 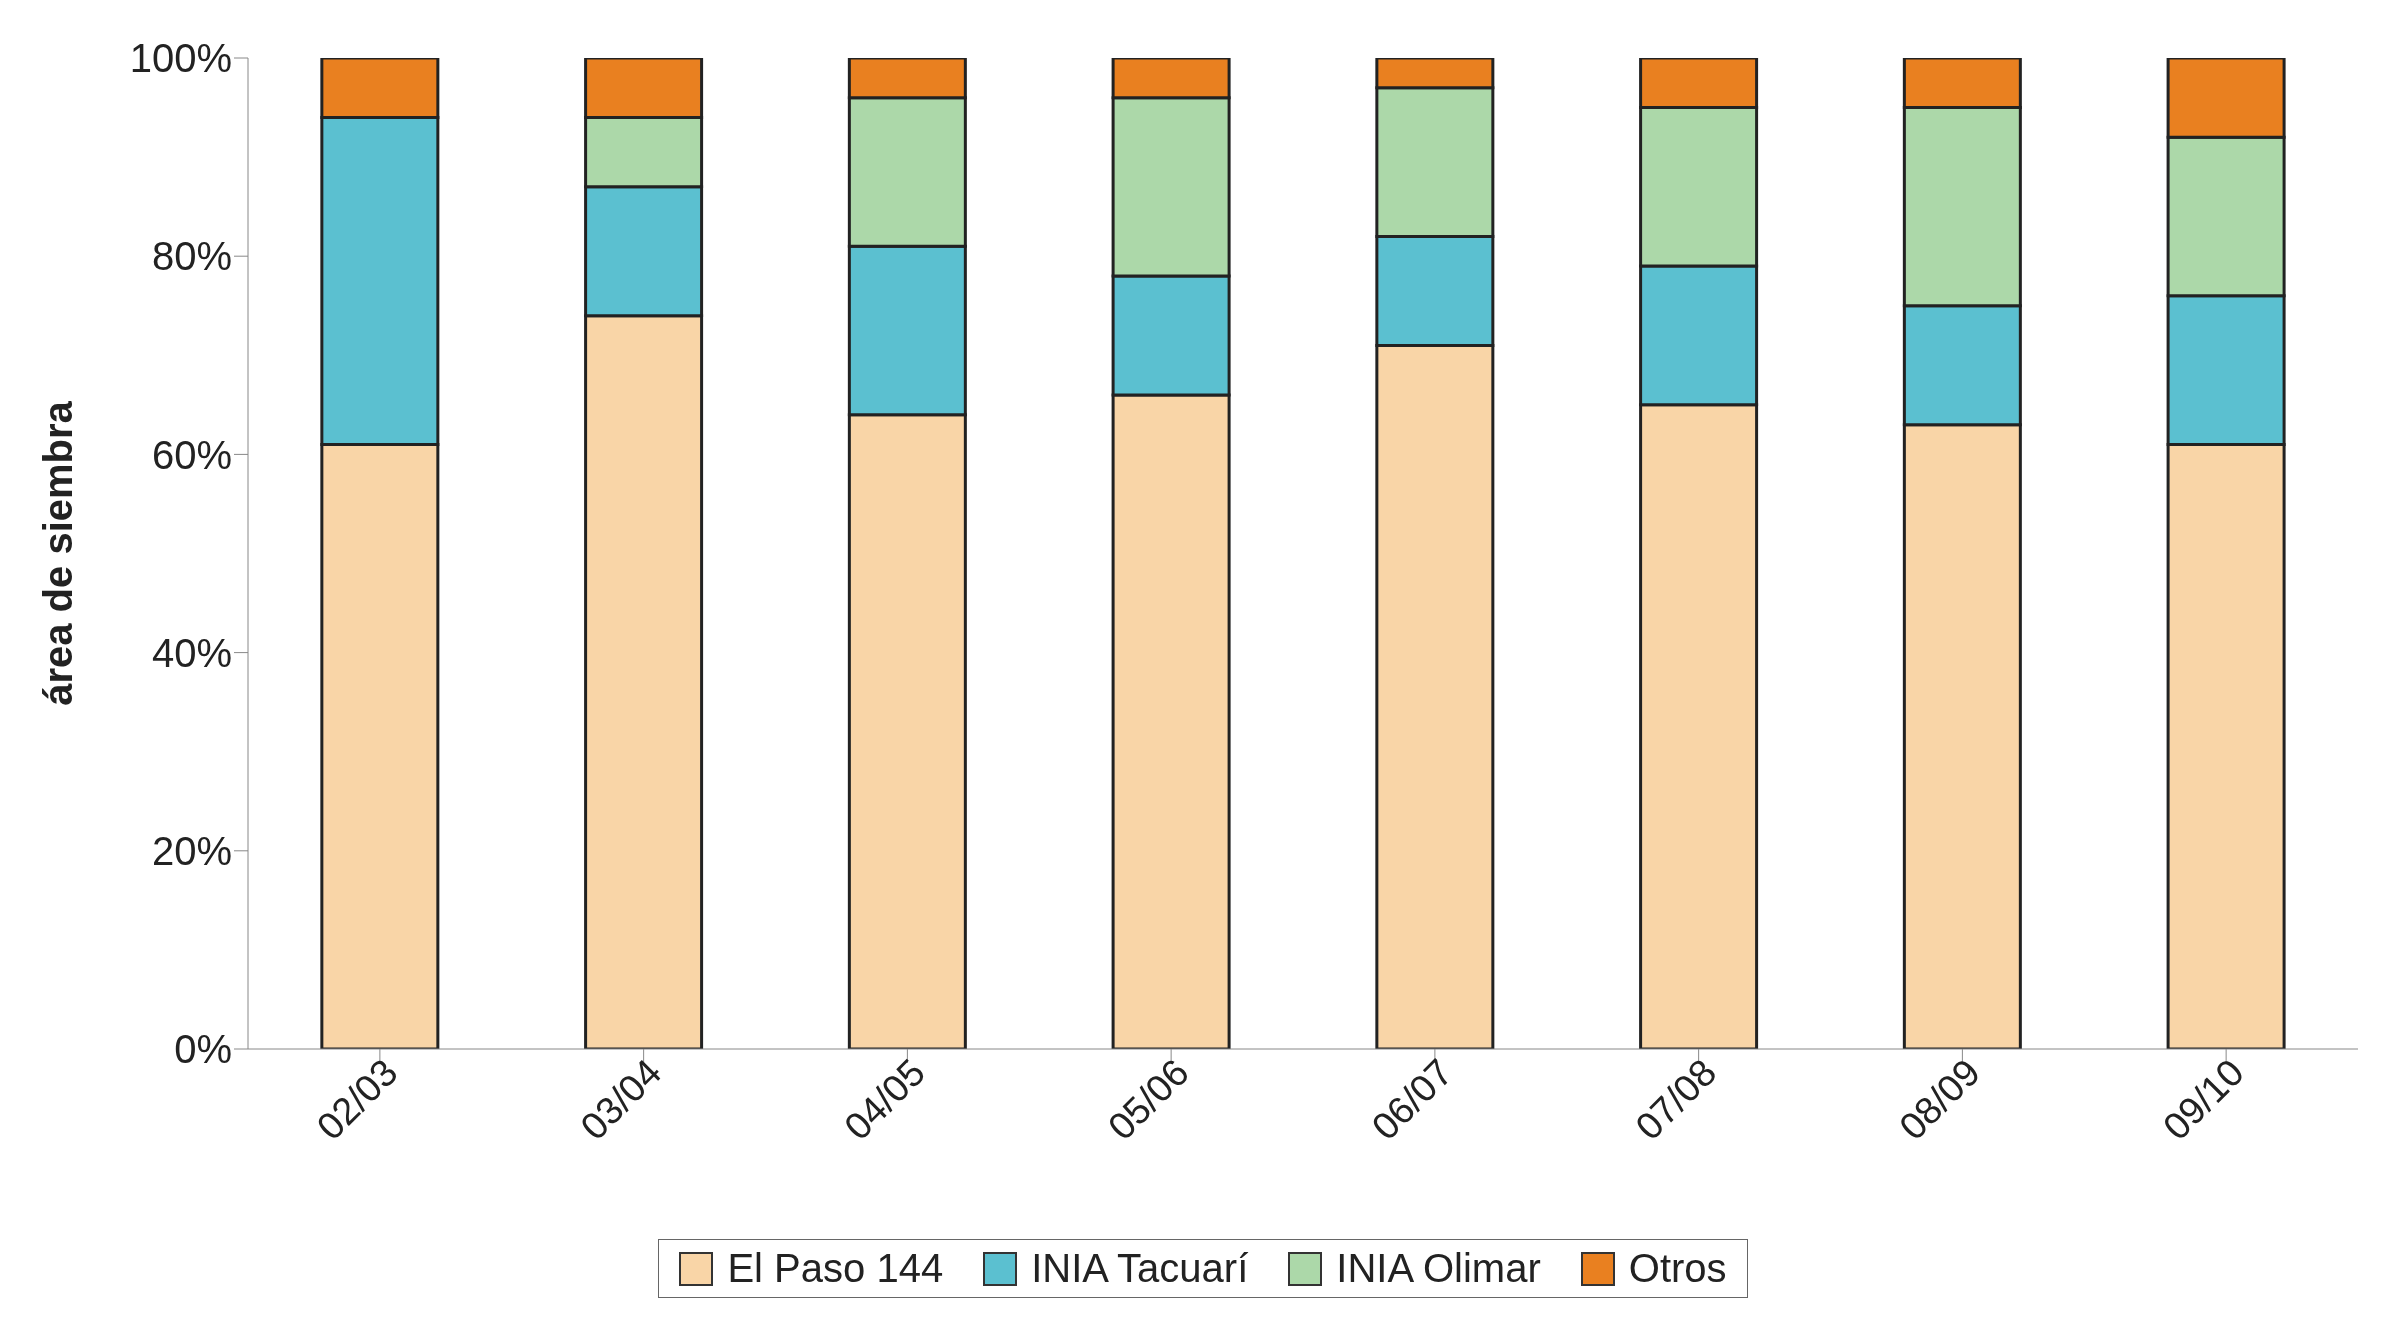 I want to click on y-tick-label: 60%, so click(x=191, y=454).